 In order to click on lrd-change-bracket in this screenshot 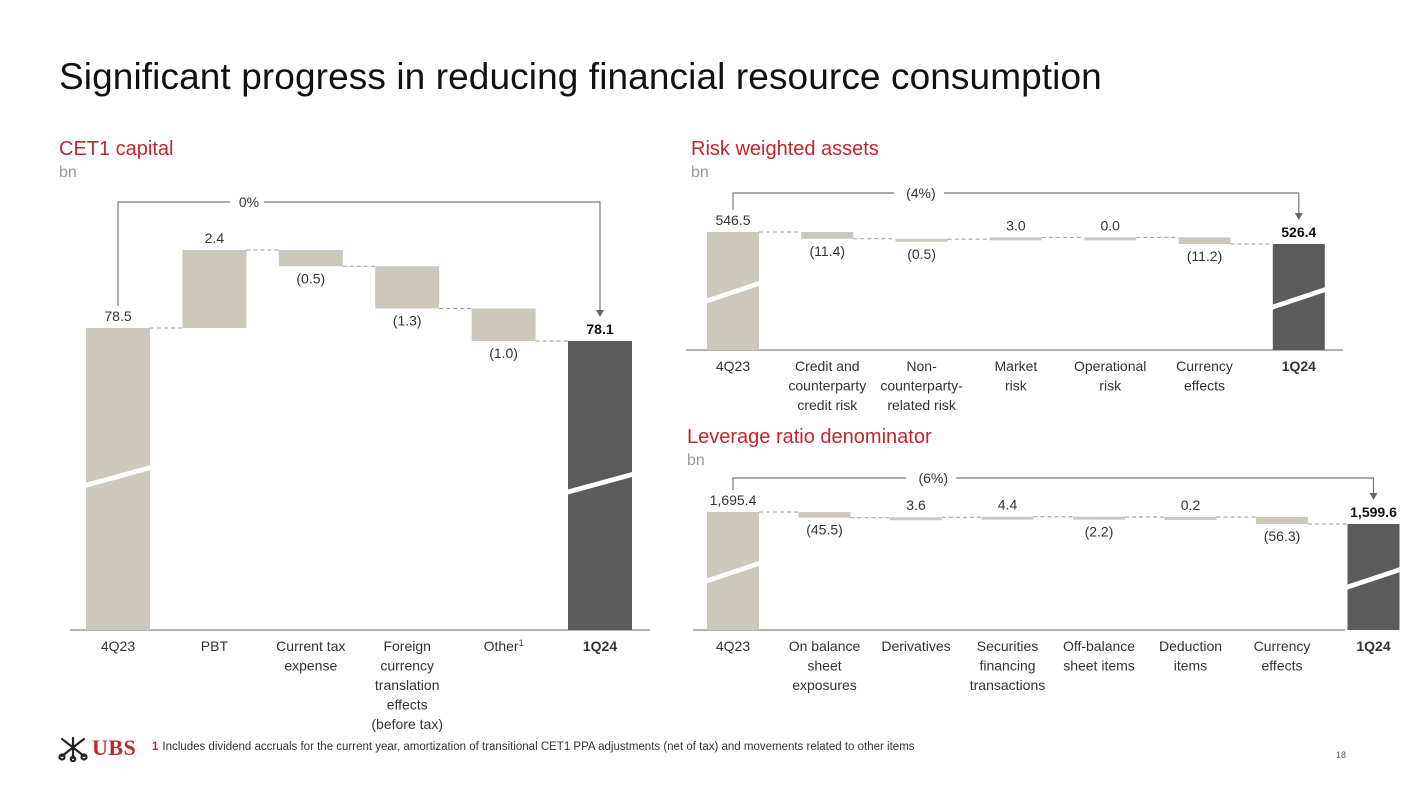, I will do `click(1053, 485)`.